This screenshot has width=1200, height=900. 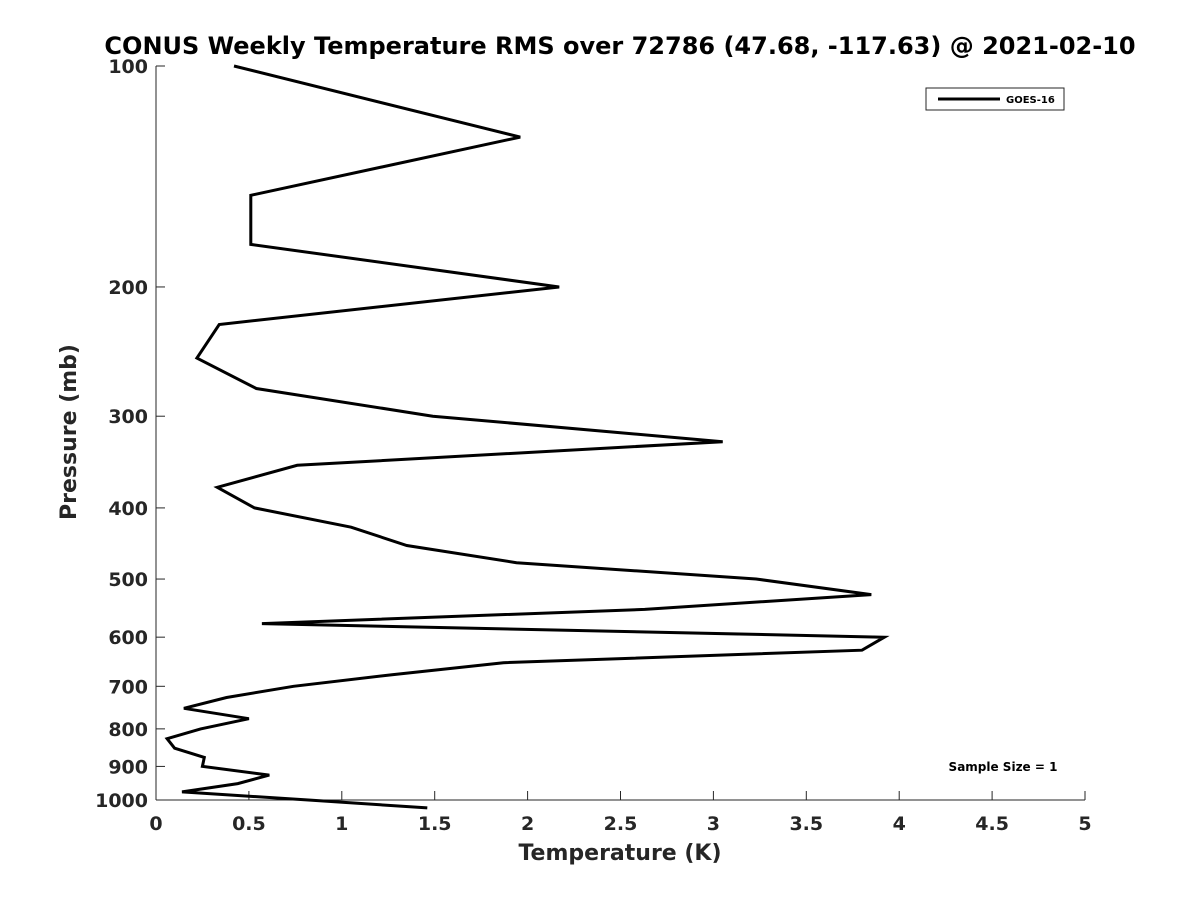 What do you see at coordinates (121, 801) in the screenshot?
I see `y-tick-label: 1000` at bounding box center [121, 801].